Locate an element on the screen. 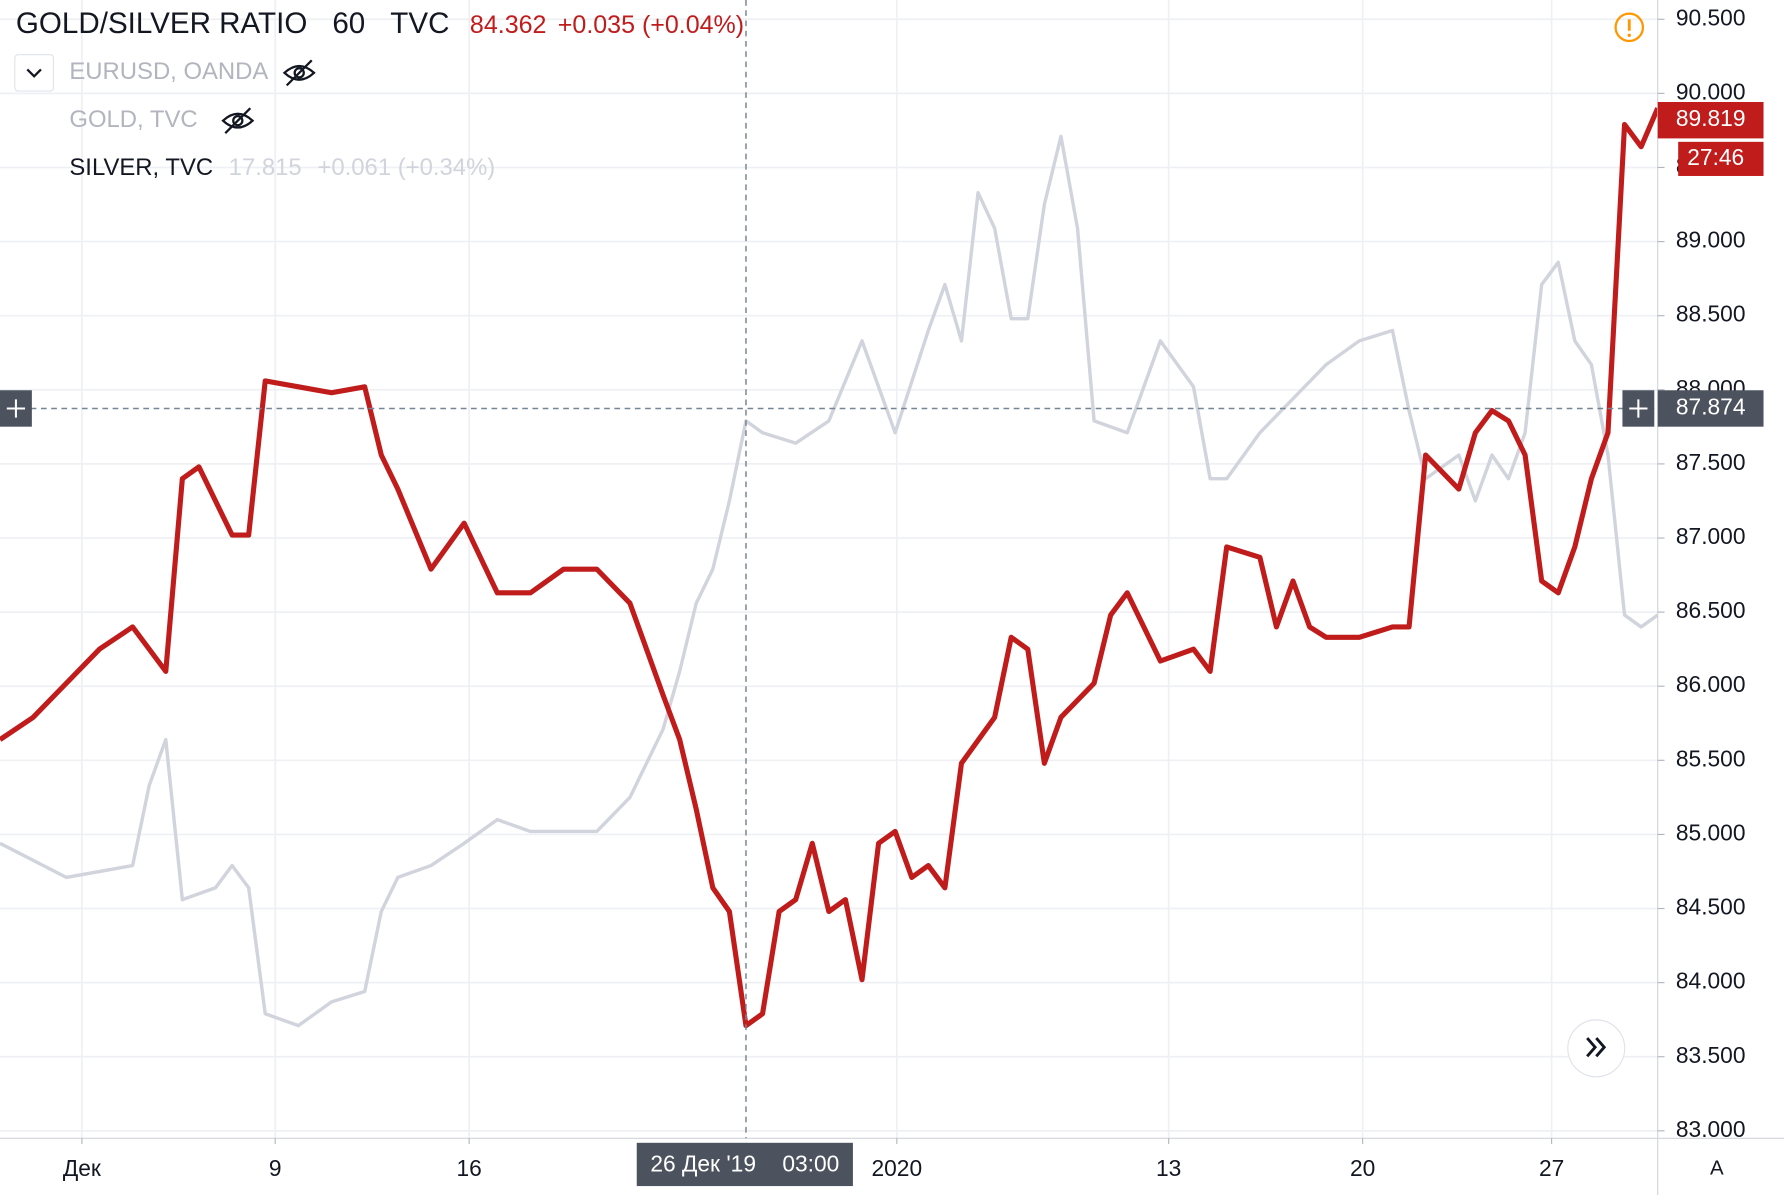  countdown-label: 27:46 is located at coordinates (1715, 157).